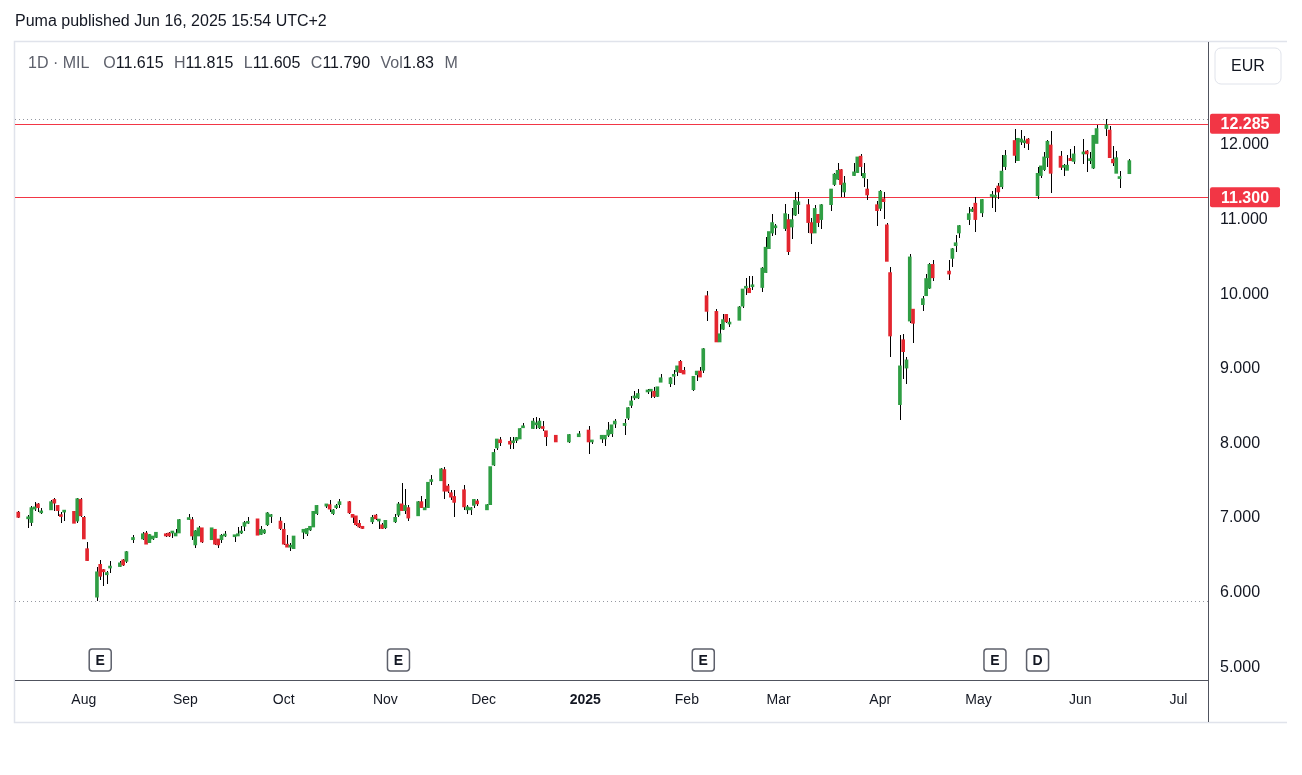 The width and height of the screenshot is (1302, 775). I want to click on x-tick-label: Jul, so click(1178, 699).